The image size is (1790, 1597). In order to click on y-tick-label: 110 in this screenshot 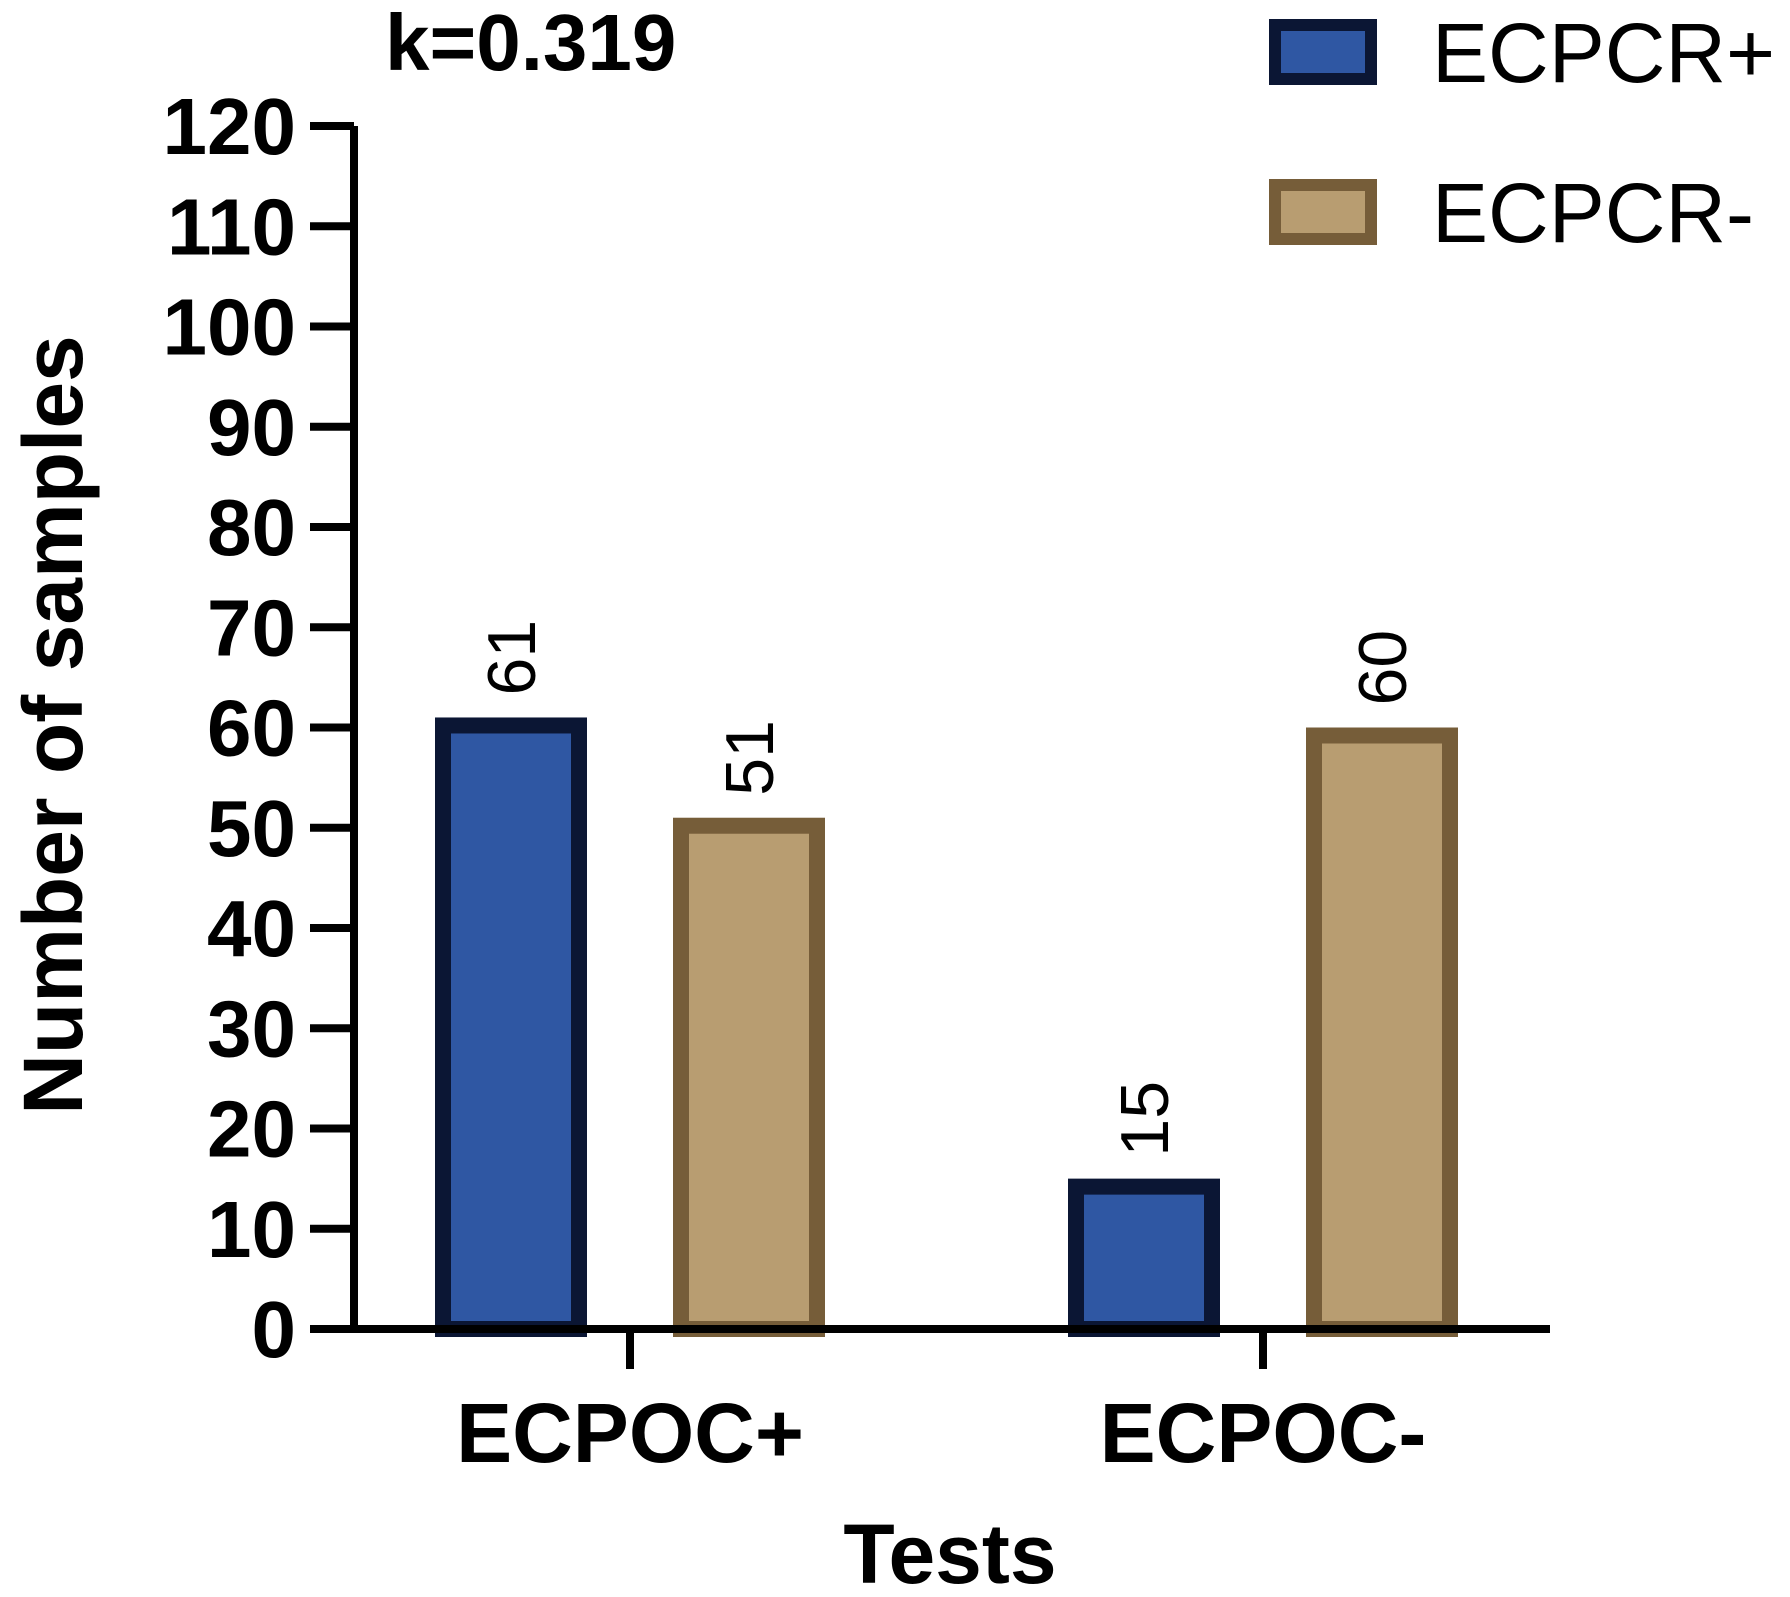, I will do `click(231, 226)`.